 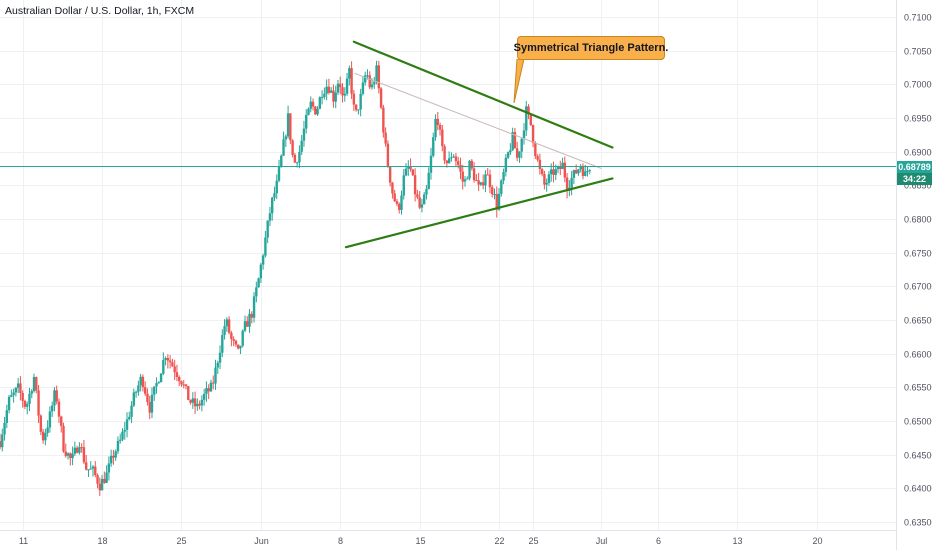 I want to click on time-tick-label: 13, so click(x=737, y=541).